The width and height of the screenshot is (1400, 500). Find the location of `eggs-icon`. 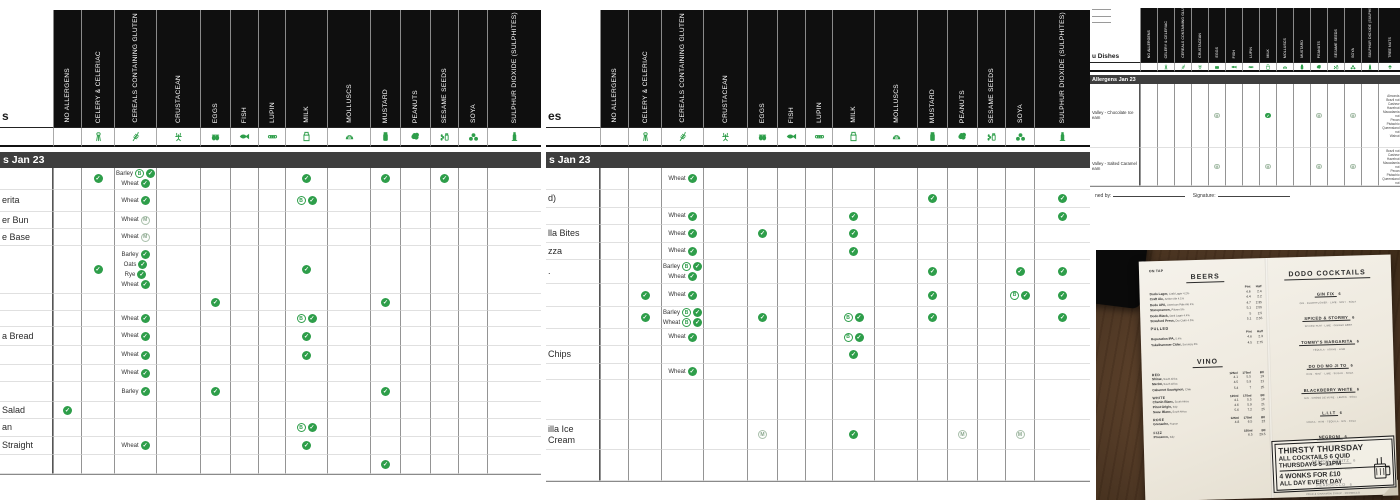

eggs-icon is located at coordinates (762, 137).